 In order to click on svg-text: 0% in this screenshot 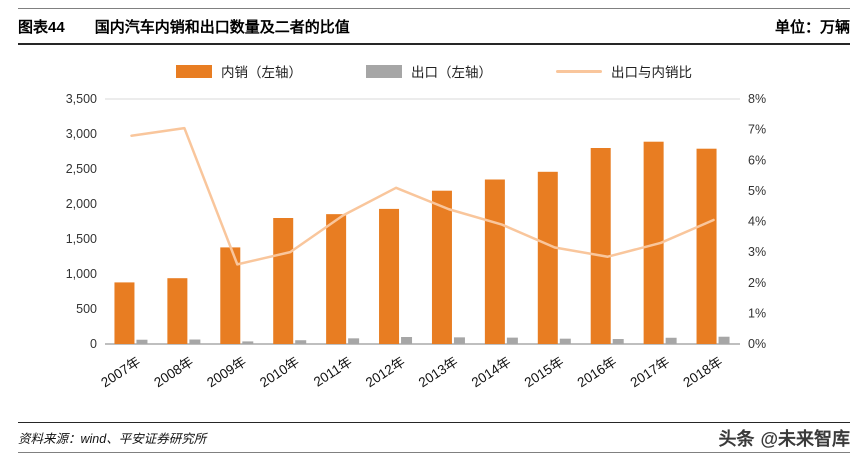, I will do `click(757, 344)`.